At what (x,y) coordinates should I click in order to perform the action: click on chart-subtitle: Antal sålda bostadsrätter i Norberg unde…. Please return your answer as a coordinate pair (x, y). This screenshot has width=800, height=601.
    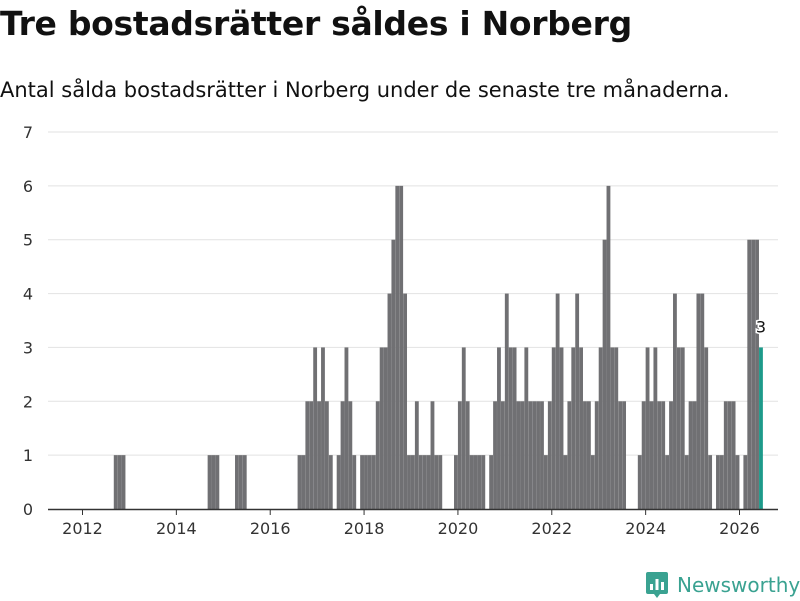
    Looking at the image, I should click on (365, 90).